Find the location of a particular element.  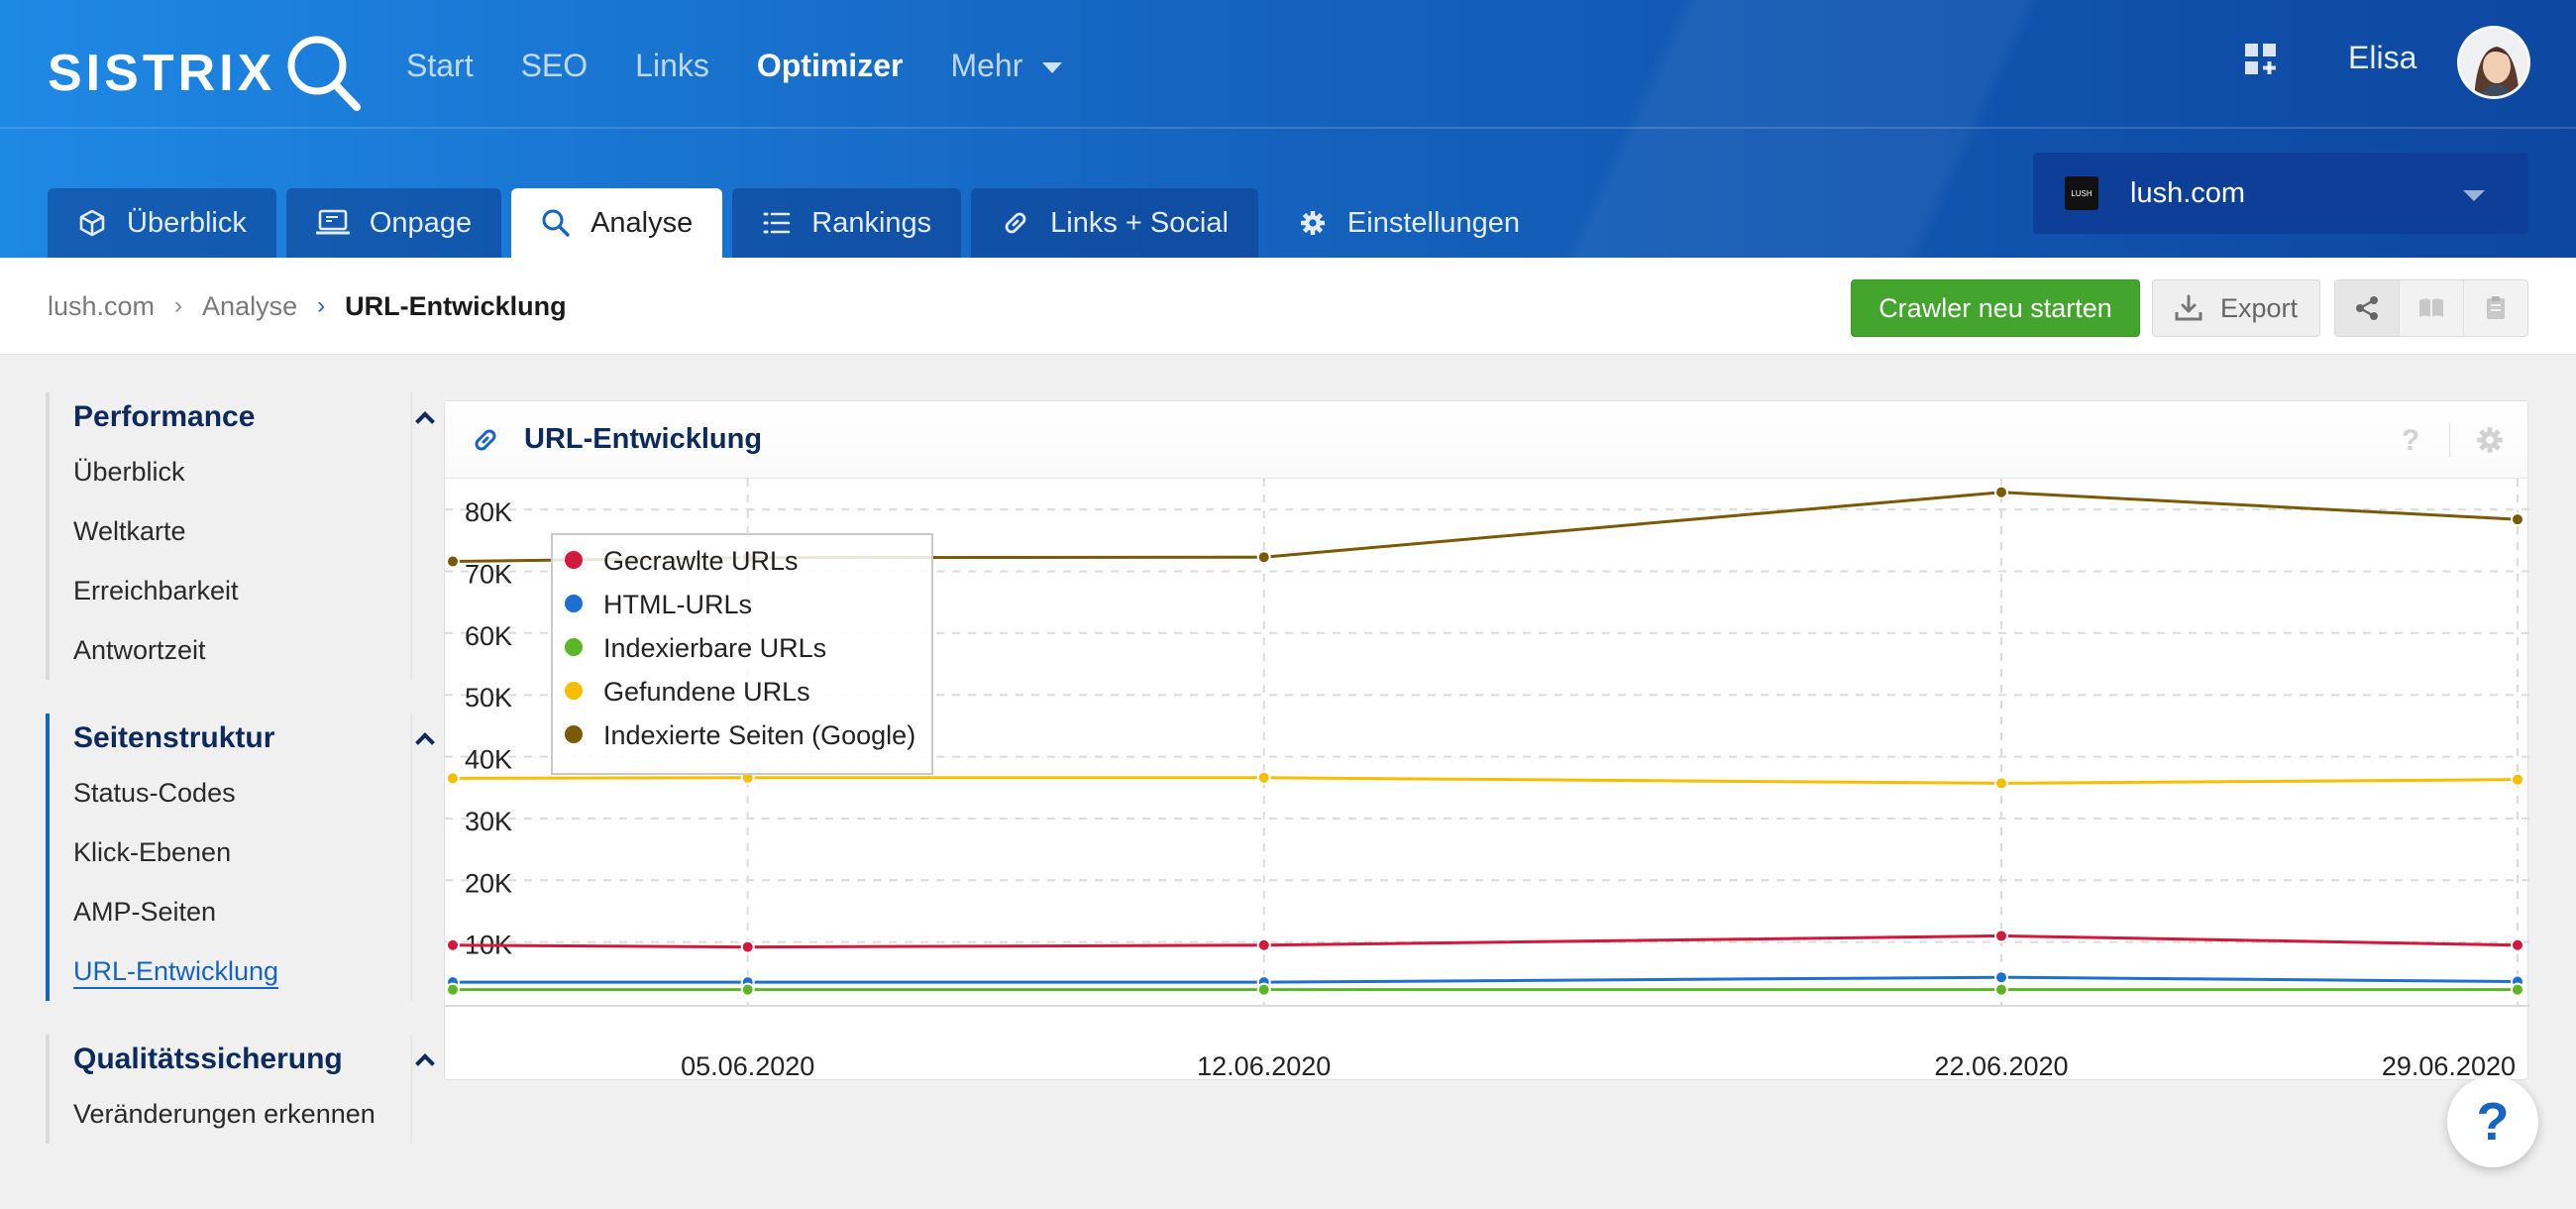

restart-crawler-button: Crawler neu starten is located at coordinates (1996, 308).